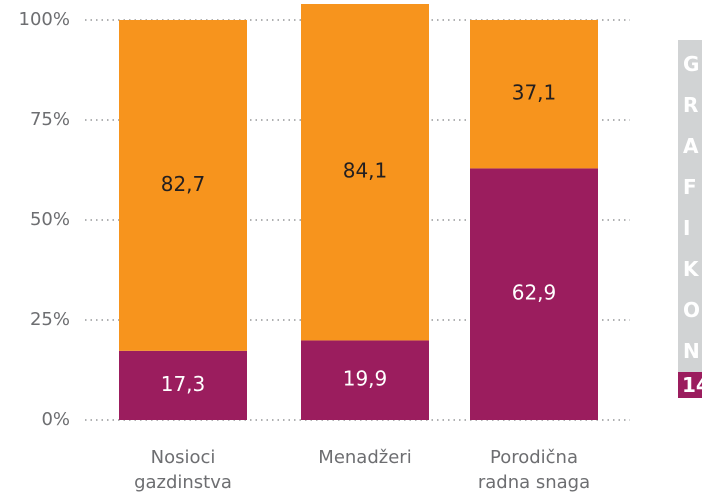 The width and height of the screenshot is (702, 499). What do you see at coordinates (55, 419) in the screenshot?
I see `y-tick-label: 0%` at bounding box center [55, 419].